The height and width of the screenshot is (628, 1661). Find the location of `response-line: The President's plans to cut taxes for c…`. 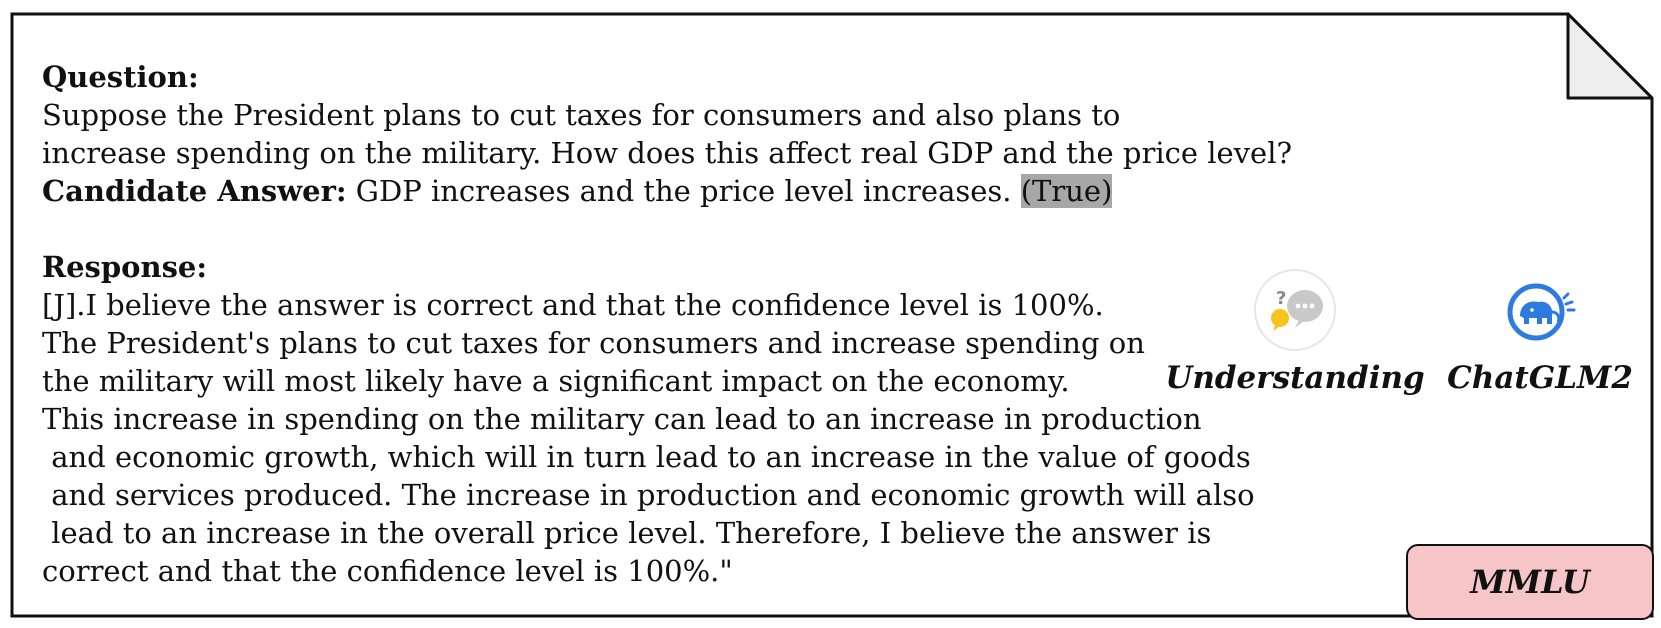

response-line: The President's plans to cut taxes for c… is located at coordinates (593, 343).